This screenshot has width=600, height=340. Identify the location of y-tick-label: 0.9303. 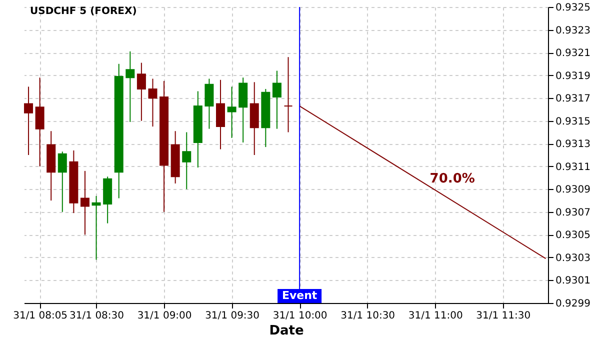
(573, 258).